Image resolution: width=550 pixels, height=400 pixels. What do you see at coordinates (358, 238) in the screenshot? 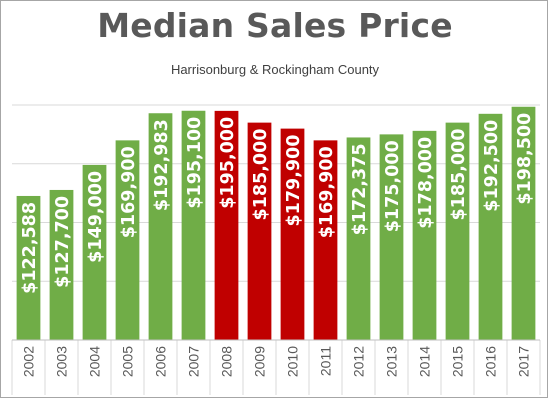
I see `bar-2012` at bounding box center [358, 238].